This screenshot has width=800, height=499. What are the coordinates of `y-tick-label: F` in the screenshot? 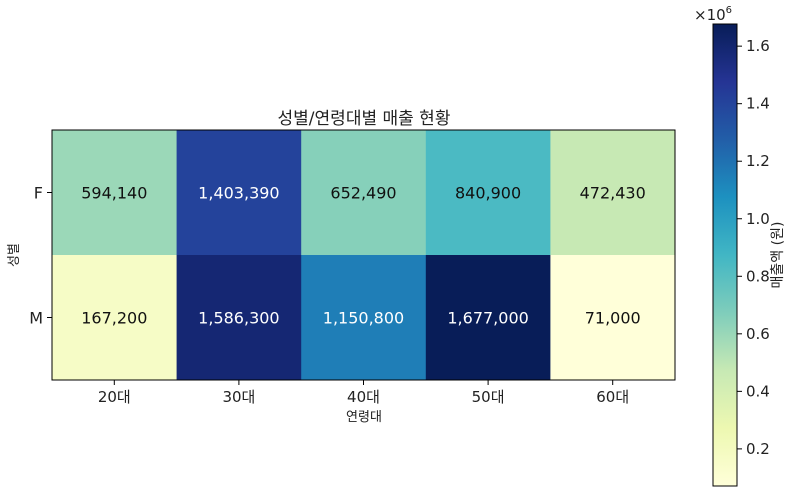 It's located at (38, 193).